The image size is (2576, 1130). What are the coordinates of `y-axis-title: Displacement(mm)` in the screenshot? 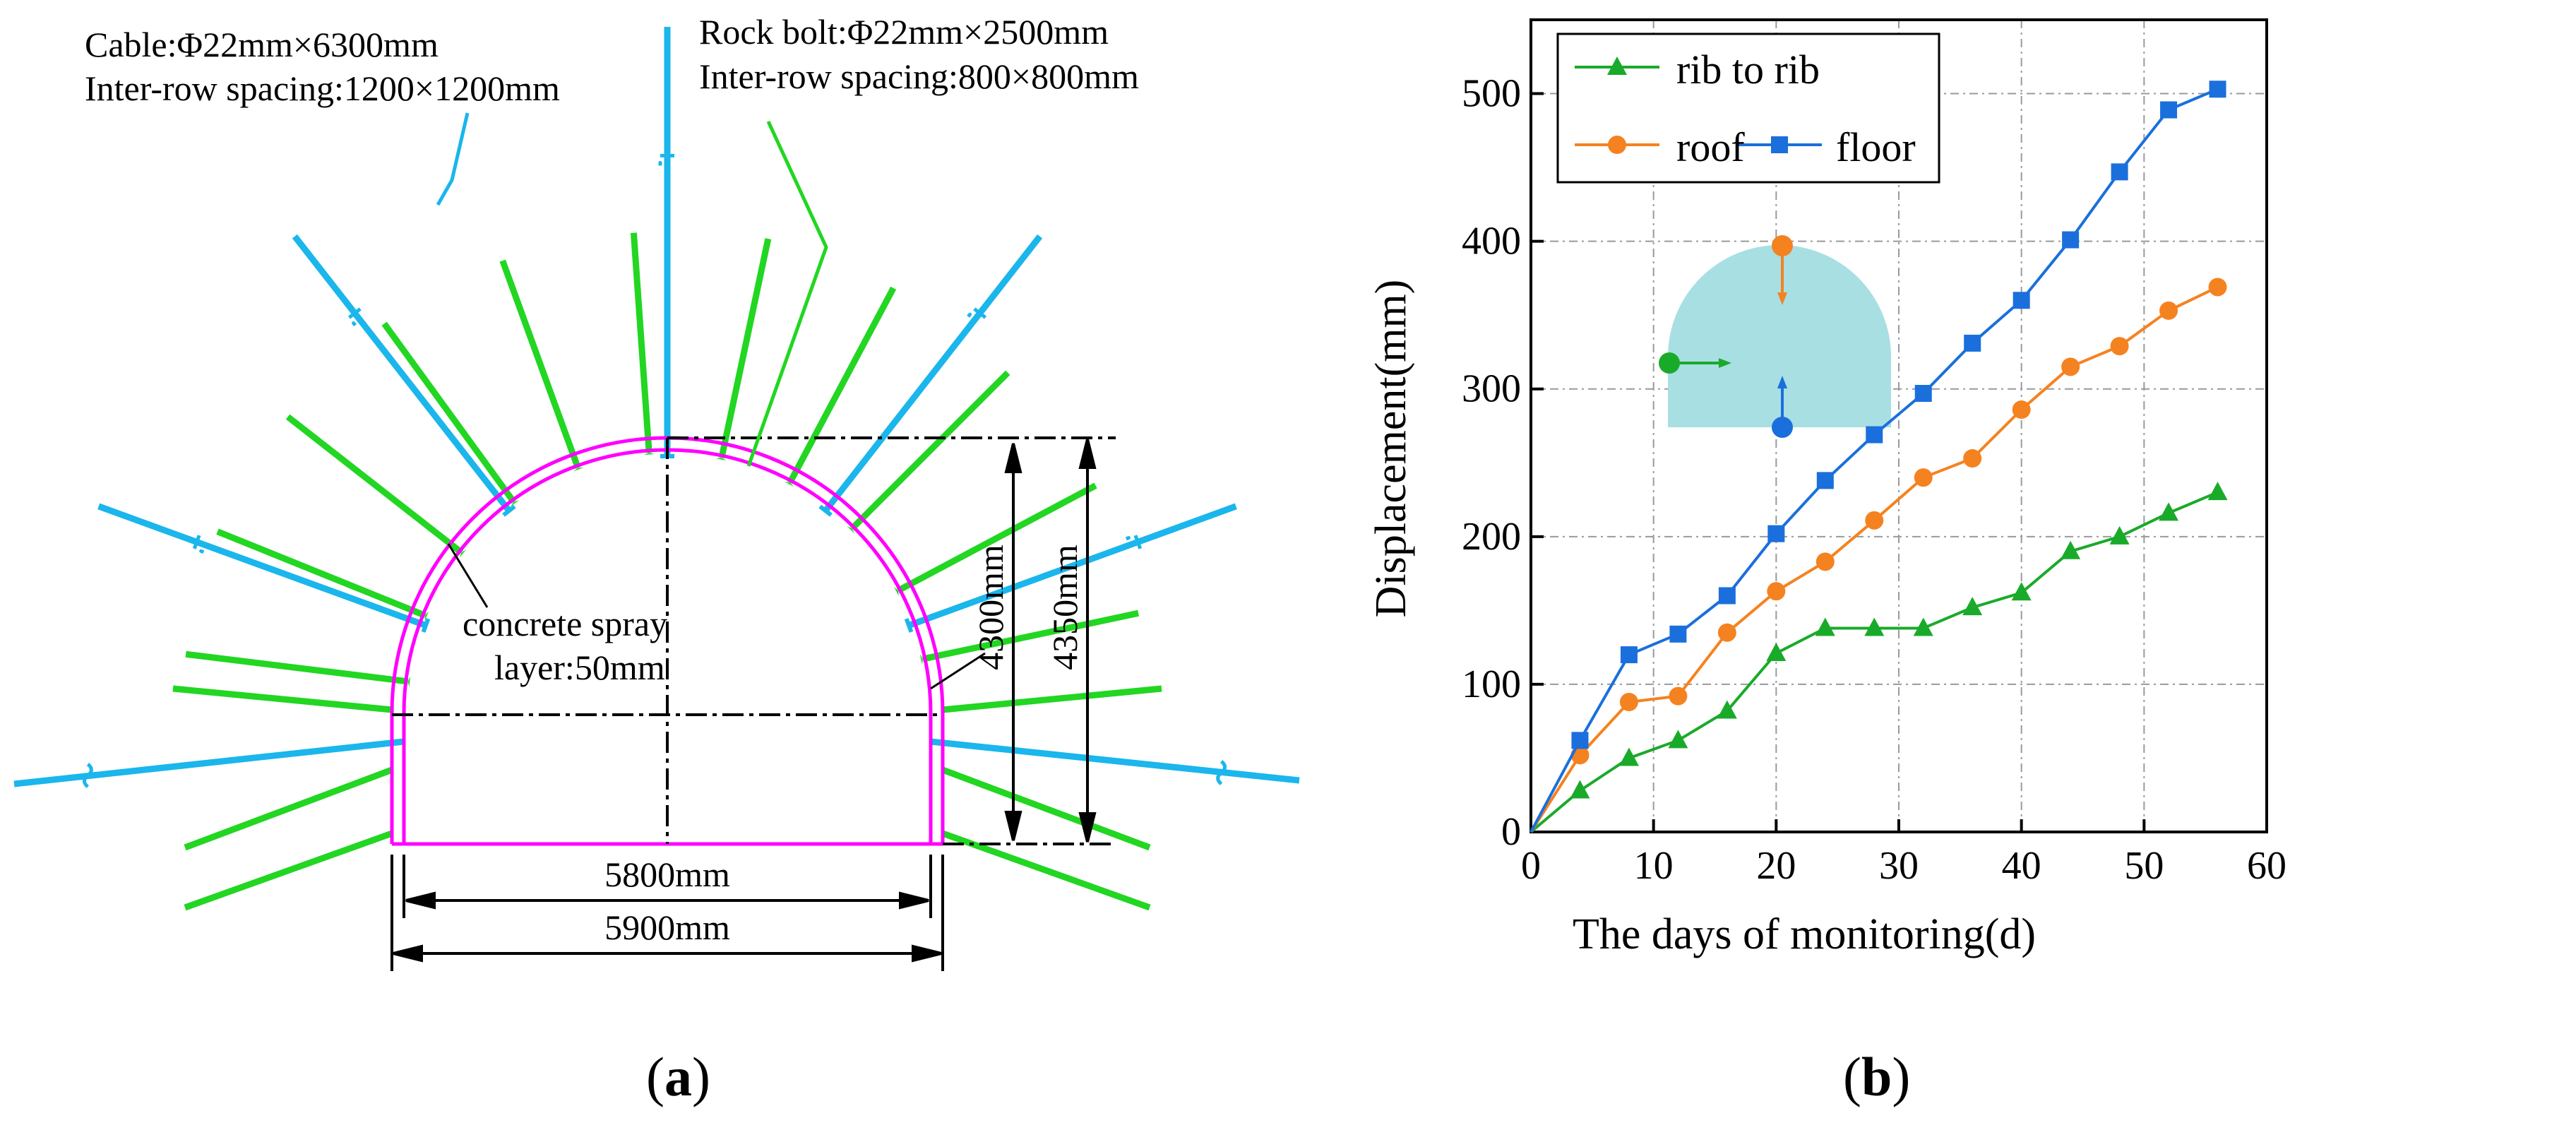 It's located at (1391, 449).